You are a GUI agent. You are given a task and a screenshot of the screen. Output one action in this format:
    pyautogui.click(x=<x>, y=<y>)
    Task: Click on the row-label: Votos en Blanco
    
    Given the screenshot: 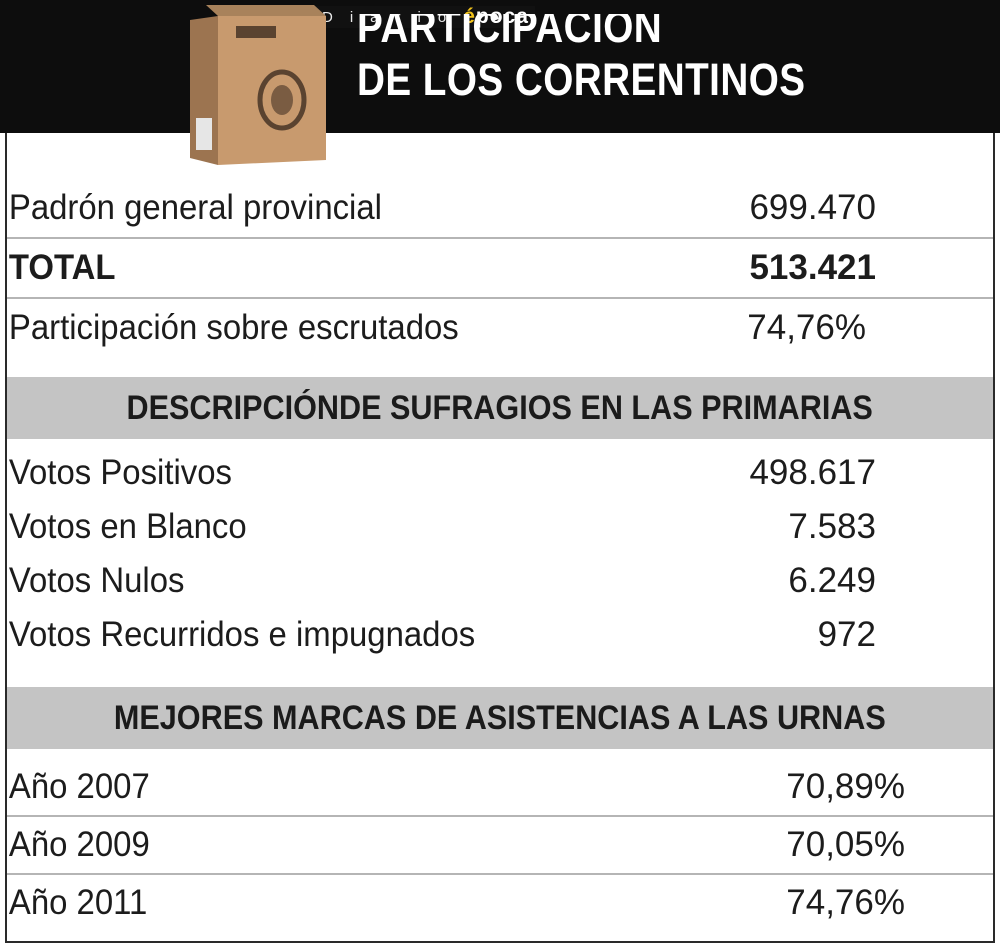 What is the action you would take?
    pyautogui.click(x=127, y=526)
    